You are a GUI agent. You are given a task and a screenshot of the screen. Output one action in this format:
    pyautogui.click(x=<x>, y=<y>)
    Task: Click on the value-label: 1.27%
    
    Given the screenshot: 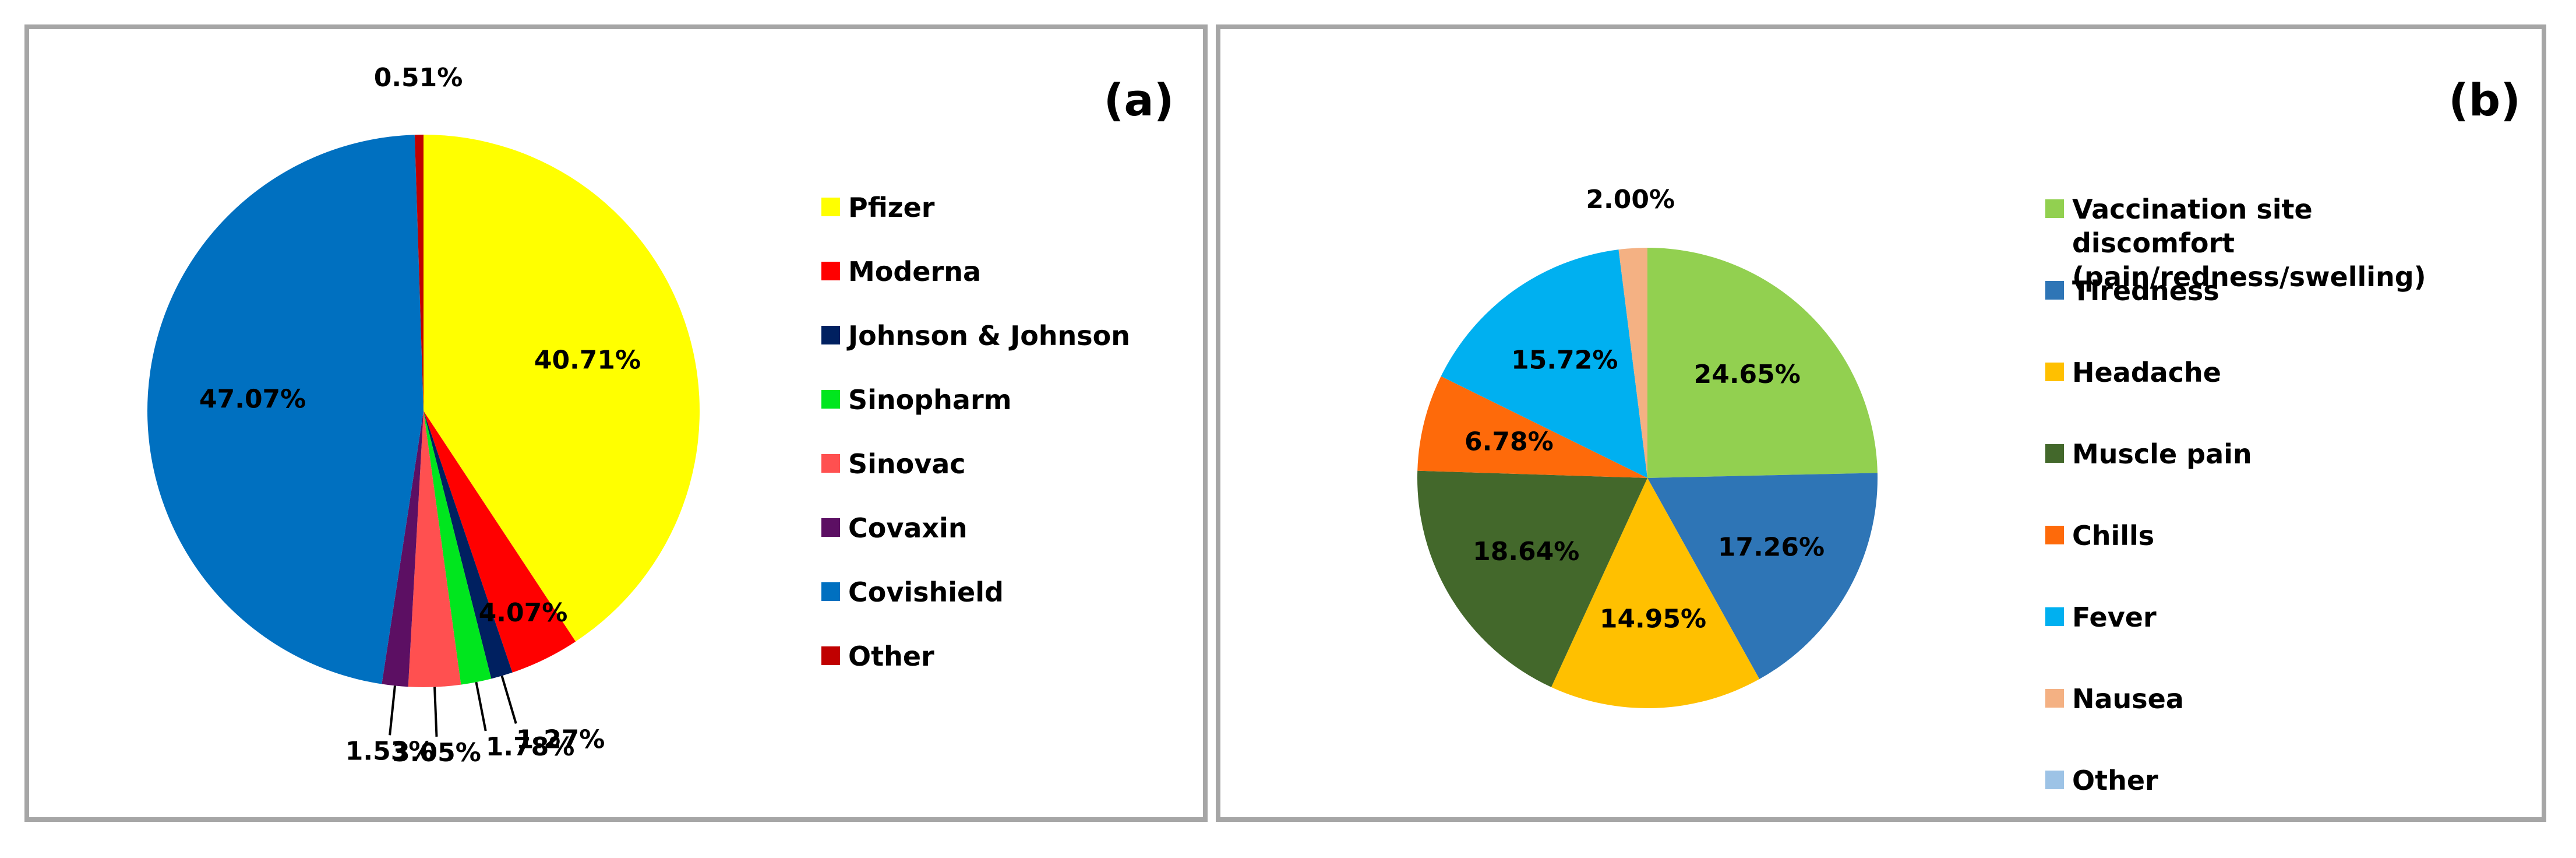 What is the action you would take?
    pyautogui.click(x=560, y=739)
    